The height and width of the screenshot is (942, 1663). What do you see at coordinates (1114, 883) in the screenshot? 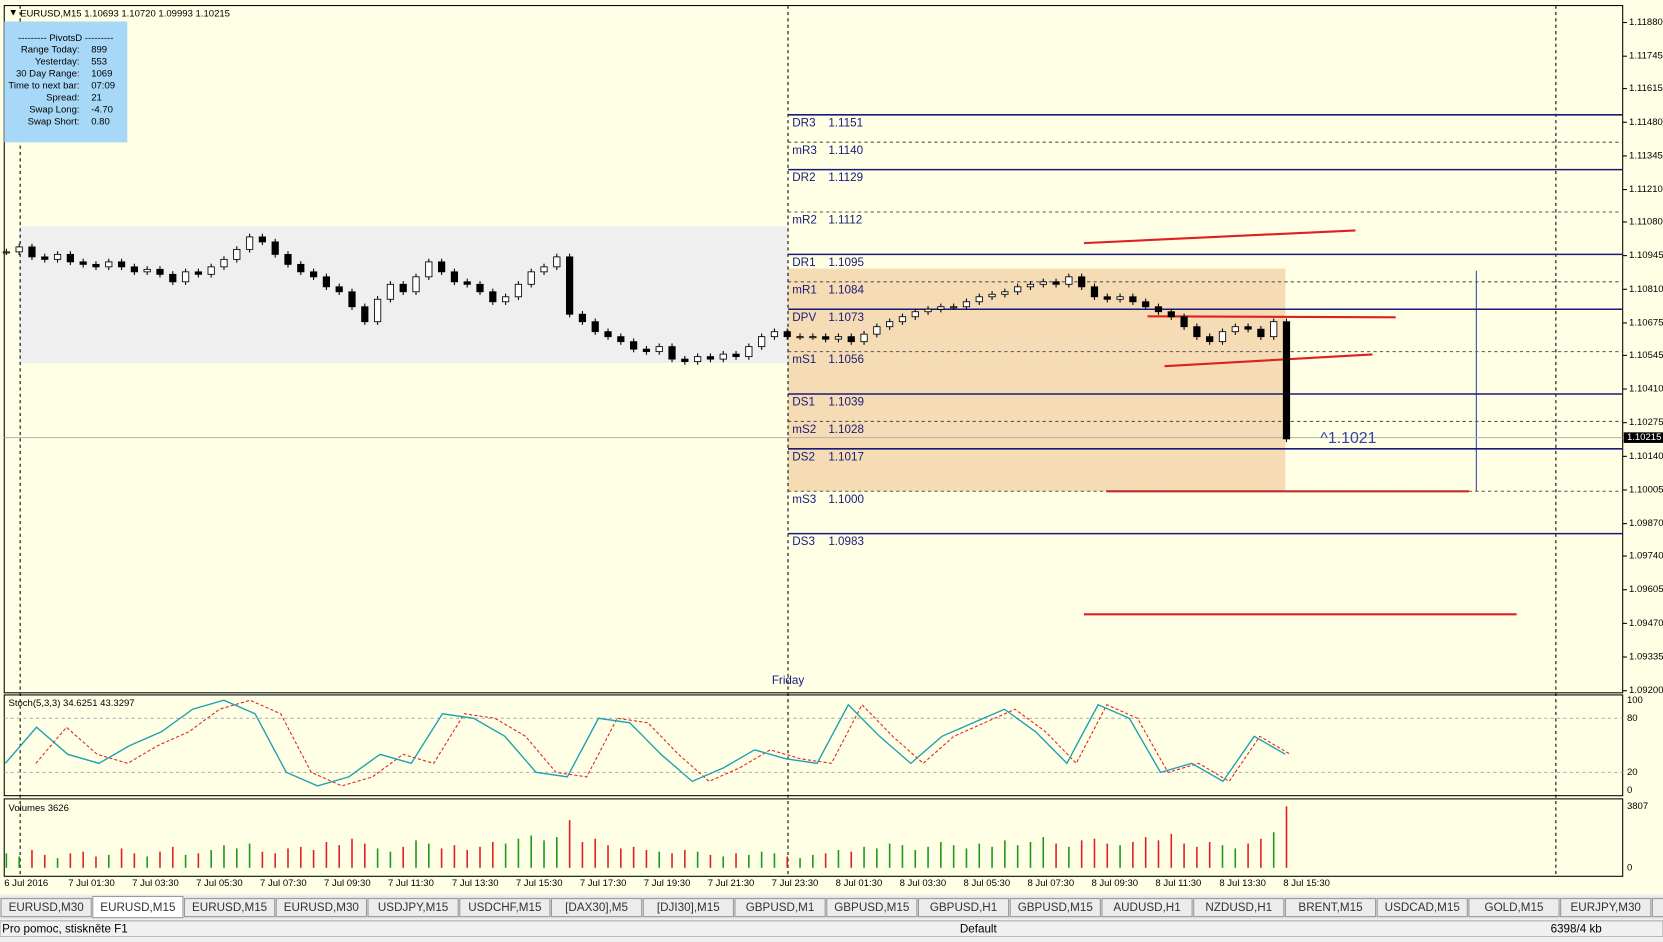
I see `time-label: 8 Jul 09:30` at bounding box center [1114, 883].